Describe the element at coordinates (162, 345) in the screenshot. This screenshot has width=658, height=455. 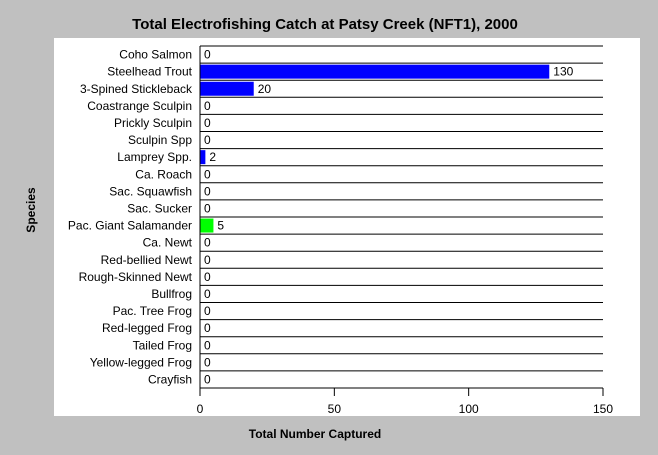
I see `category-label: Tailed Frog` at that location.